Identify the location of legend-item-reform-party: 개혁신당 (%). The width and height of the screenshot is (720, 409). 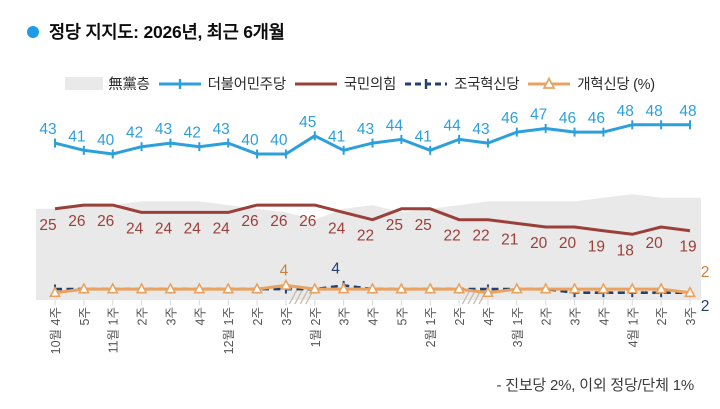
(590, 83).